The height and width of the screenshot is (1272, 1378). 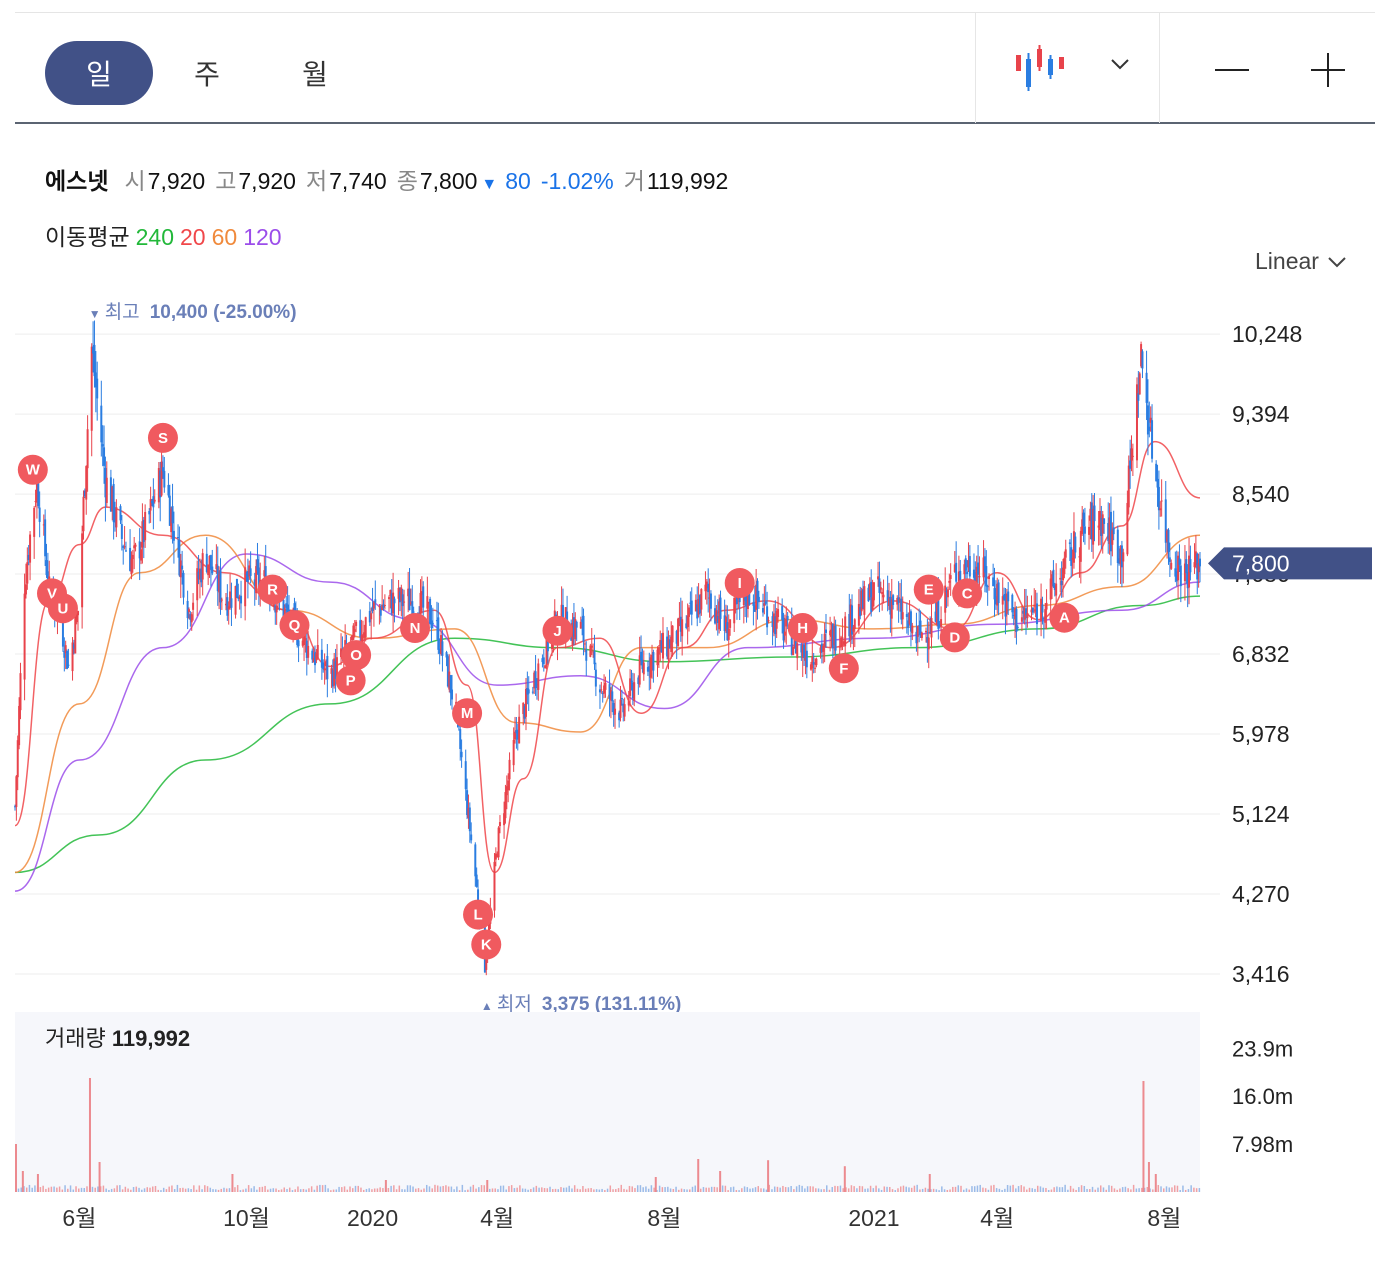 I want to click on price-tick-label: 8,540, so click(x=1261, y=494).